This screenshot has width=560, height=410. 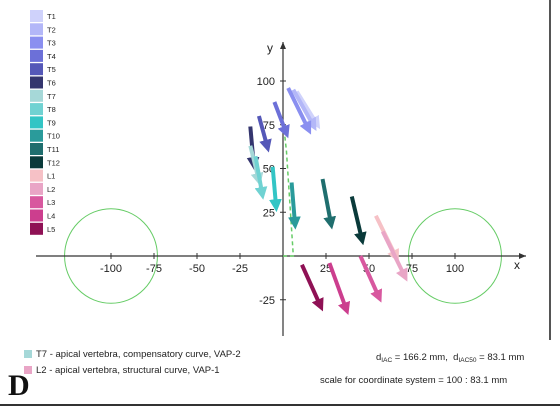 What do you see at coordinates (36, 188) in the screenshot?
I see `legend-swatch-l2` at bounding box center [36, 188].